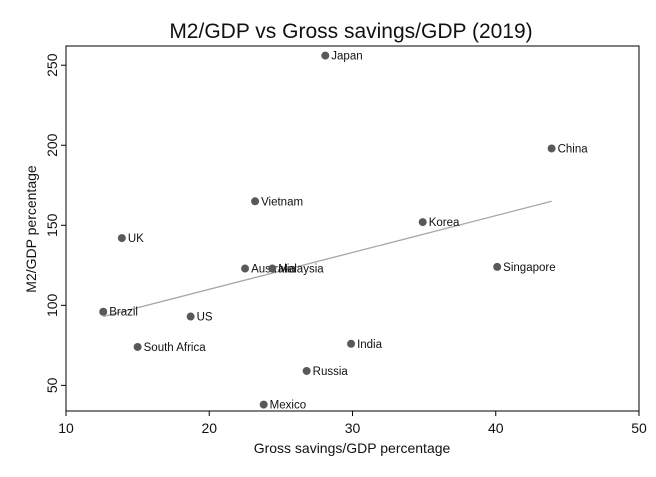 This screenshot has width=656, height=477. What do you see at coordinates (282, 202) in the screenshot?
I see `point-label: Vietnam` at bounding box center [282, 202].